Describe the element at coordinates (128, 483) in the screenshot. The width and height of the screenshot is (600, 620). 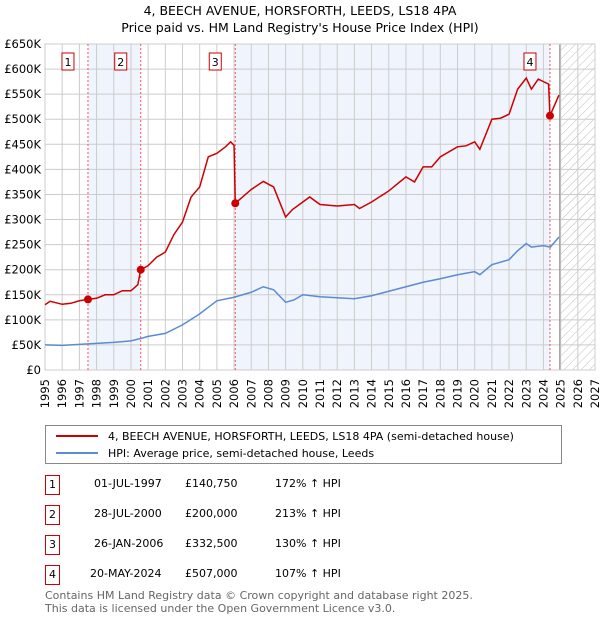
I see `sale-date: 01-JUL-1997` at that location.